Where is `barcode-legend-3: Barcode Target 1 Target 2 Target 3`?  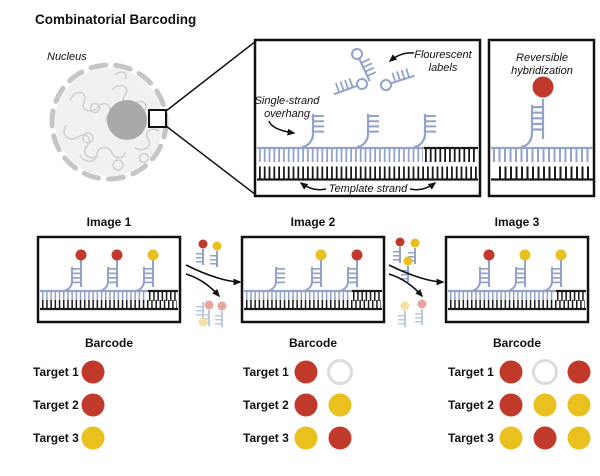
barcode-legend-3: Barcode Target 1 Target 2 Target 3 is located at coordinates (519, 393).